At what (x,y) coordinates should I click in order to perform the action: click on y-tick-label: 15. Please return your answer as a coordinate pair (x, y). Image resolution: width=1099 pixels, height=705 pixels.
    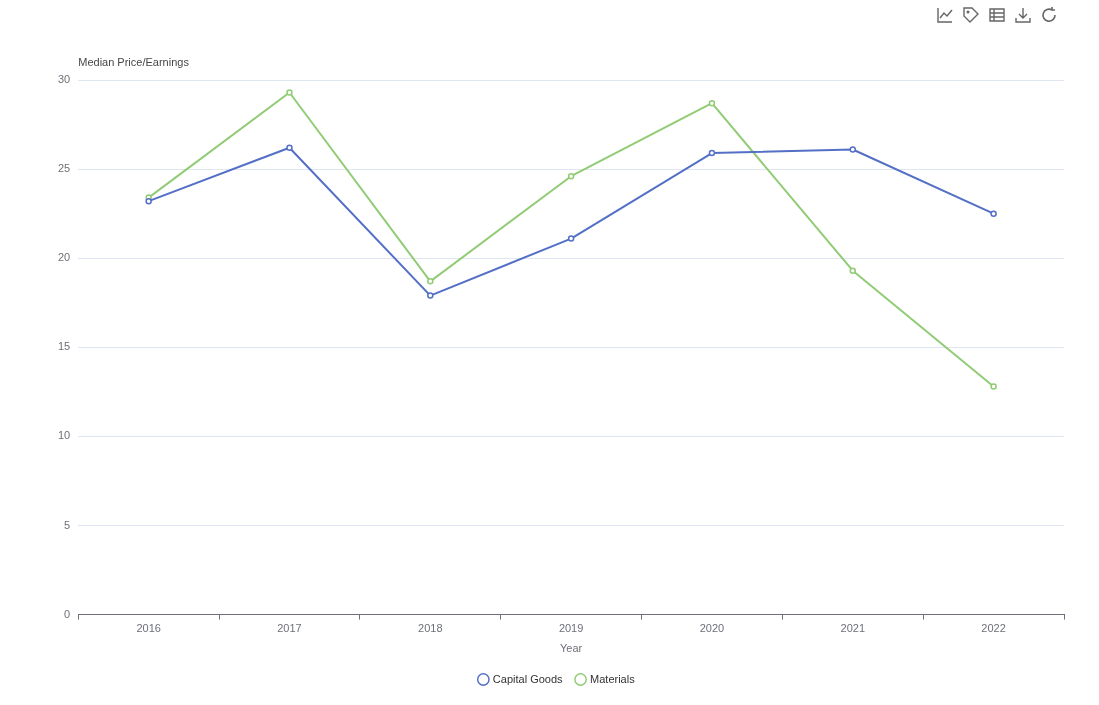
    Looking at the image, I should click on (64, 346).